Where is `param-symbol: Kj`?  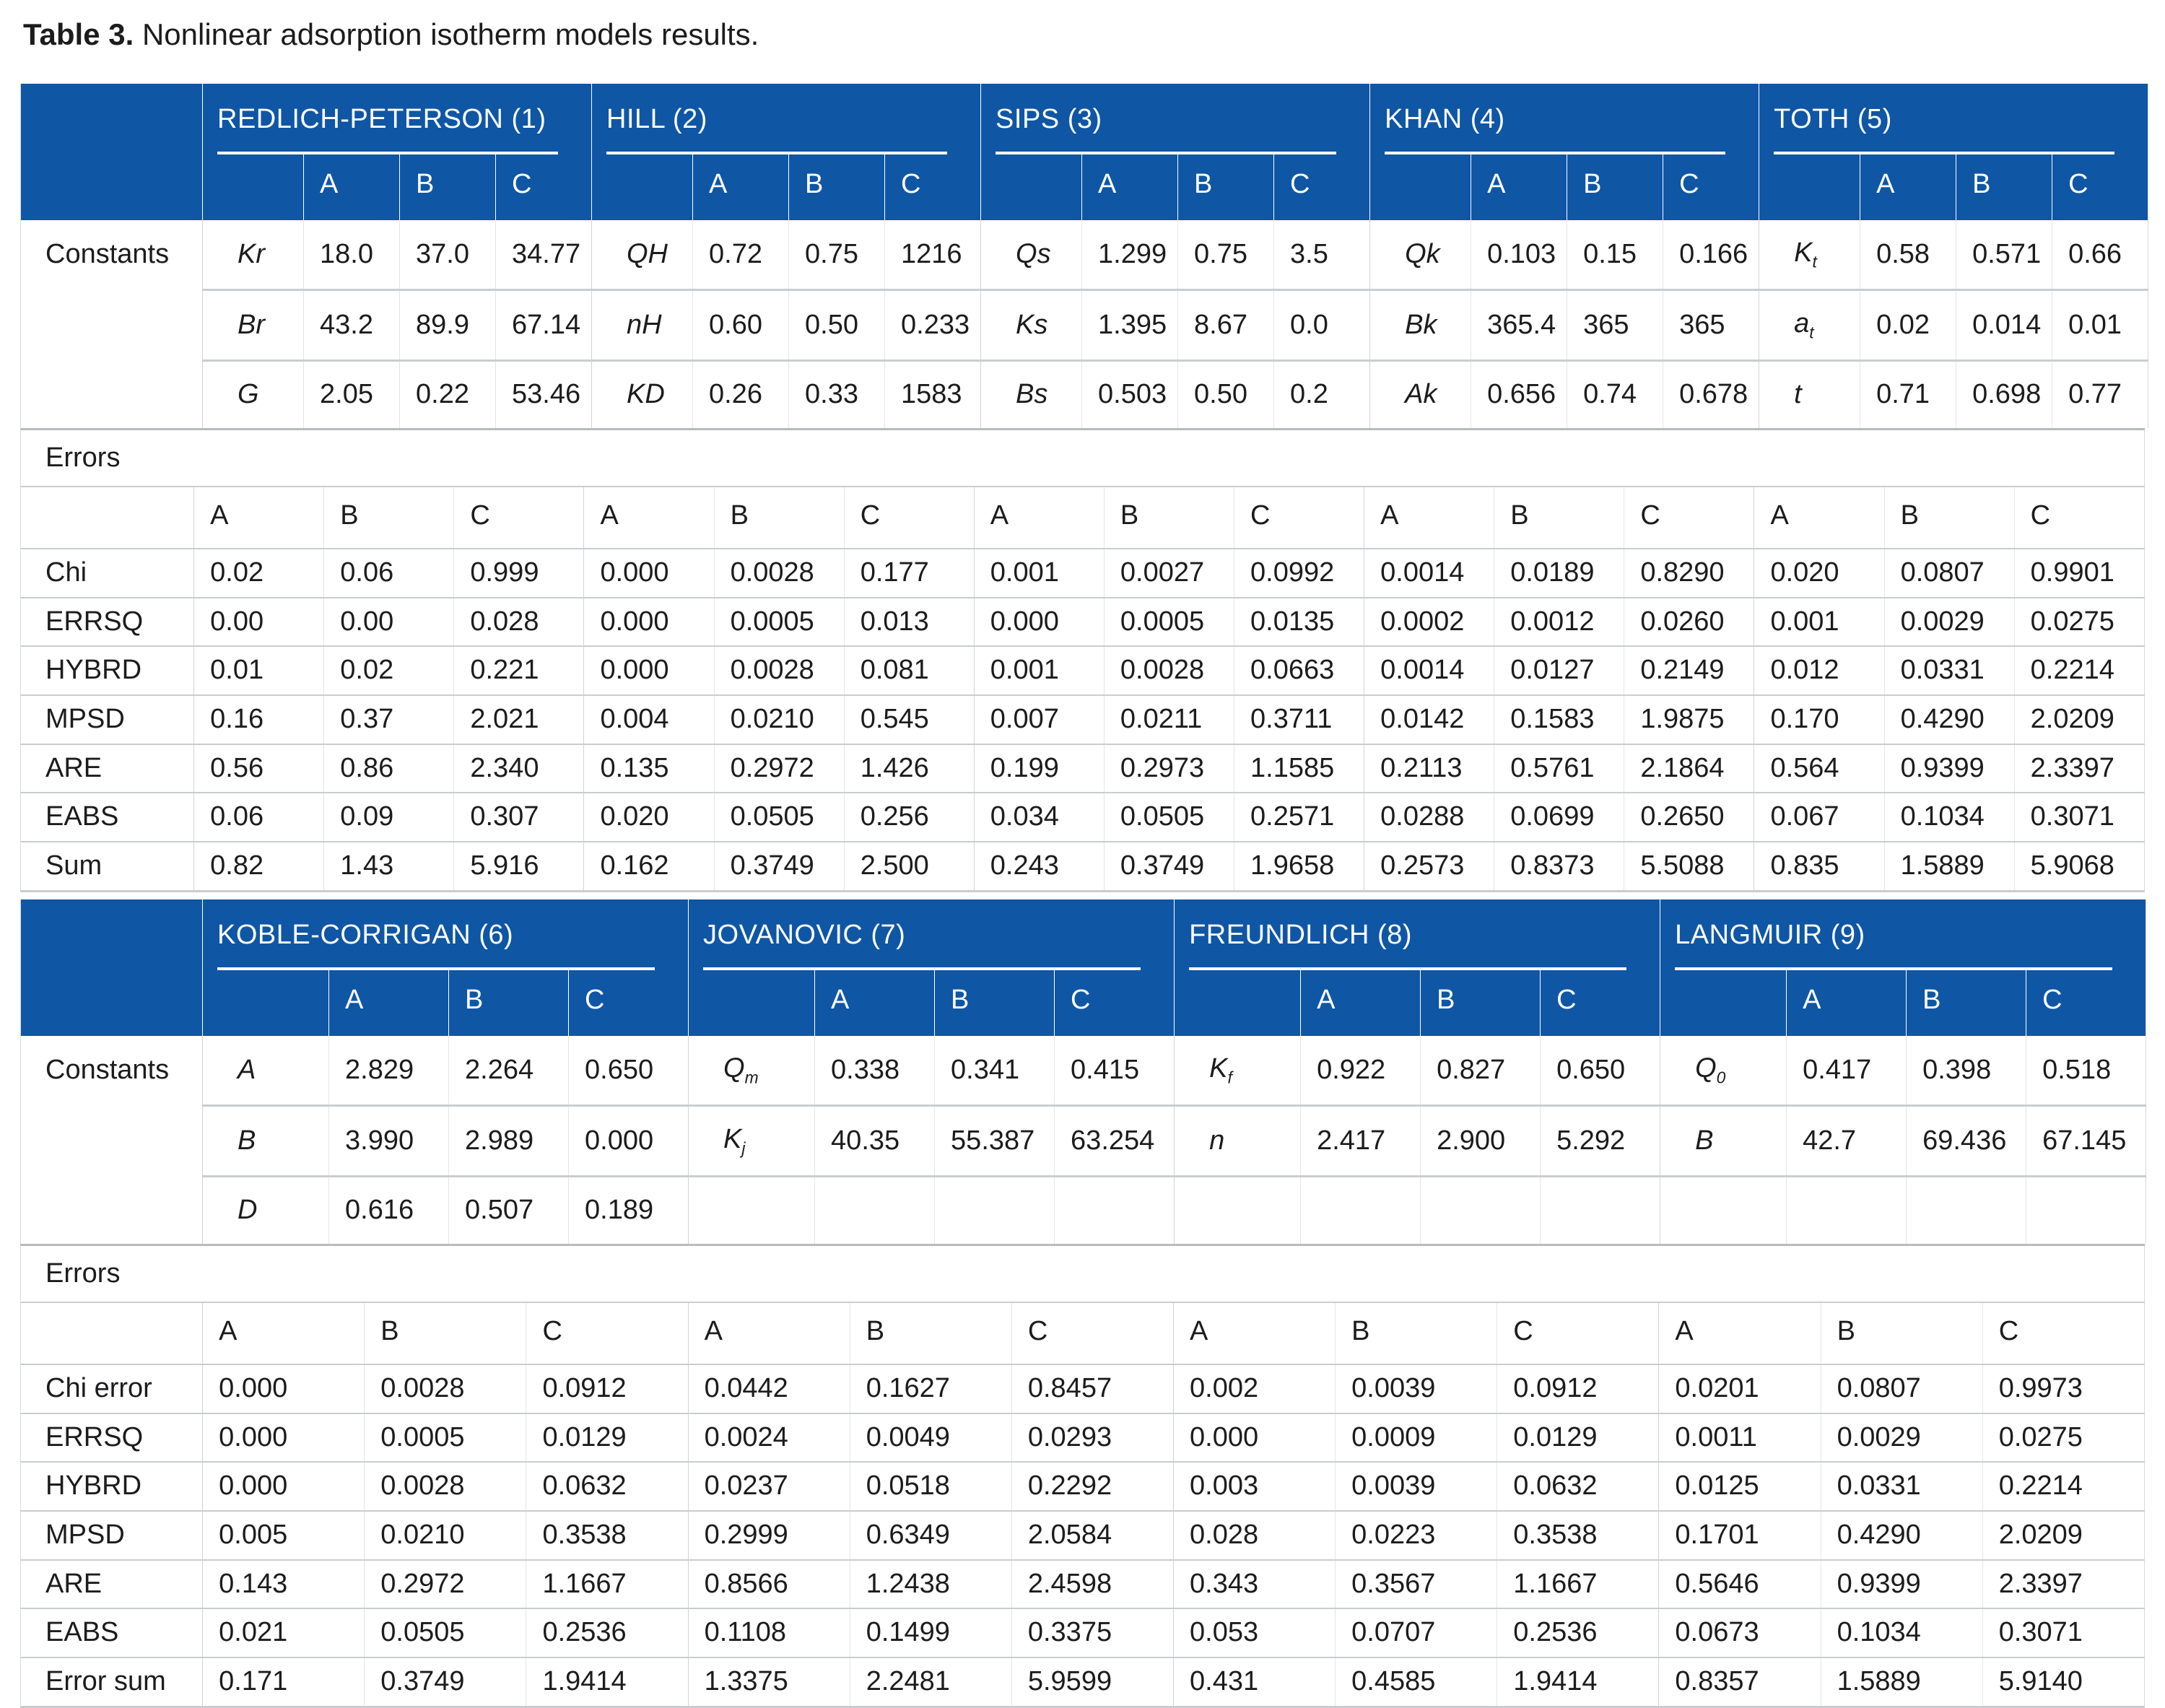 param-symbol: Kj is located at coordinates (751, 1141).